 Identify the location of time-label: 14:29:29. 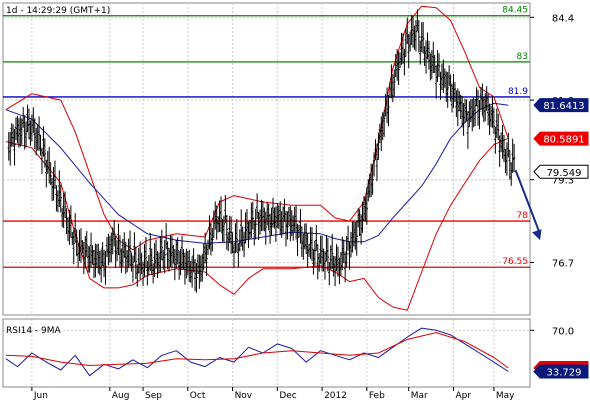
(46, 11).